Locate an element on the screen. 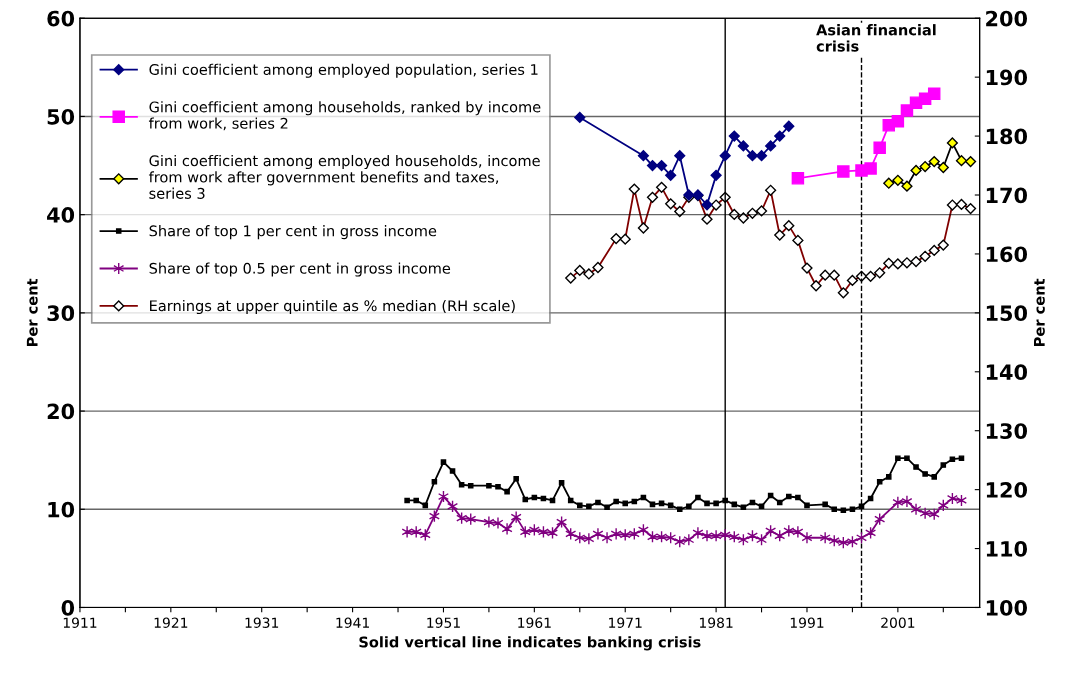 The width and height of the screenshot is (1066, 675). x-tick-label: 2001 is located at coordinates (898, 622).